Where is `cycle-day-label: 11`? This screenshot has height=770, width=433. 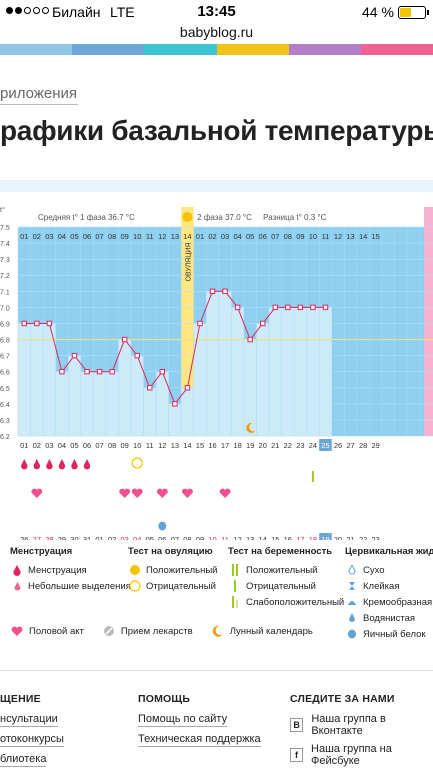
cycle-day-label: 11 is located at coordinates (150, 445).